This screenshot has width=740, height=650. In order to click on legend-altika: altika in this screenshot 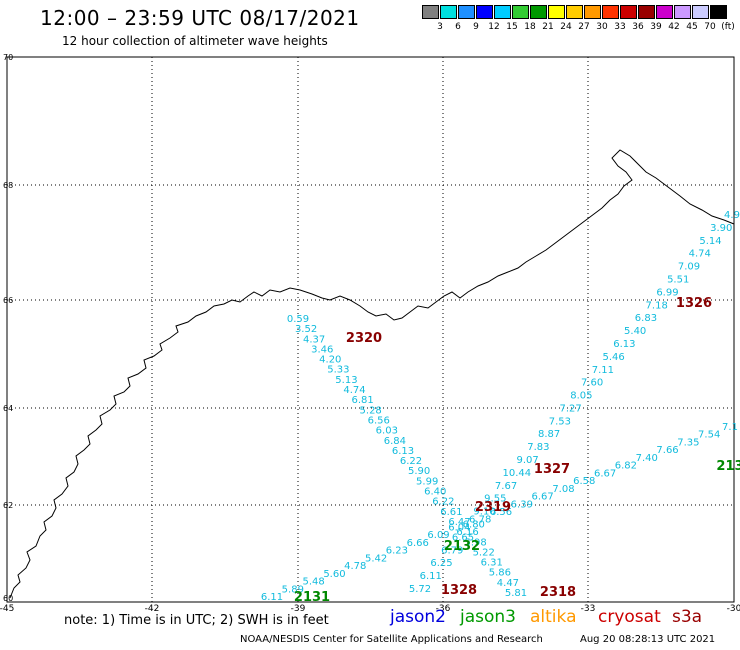, I will do `click(553, 617)`.